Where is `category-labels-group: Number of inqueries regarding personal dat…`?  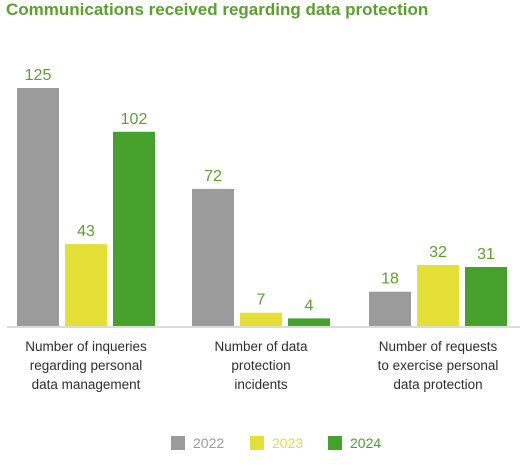 category-labels-group: Number of inqueries regarding personal dat… is located at coordinates (261, 365).